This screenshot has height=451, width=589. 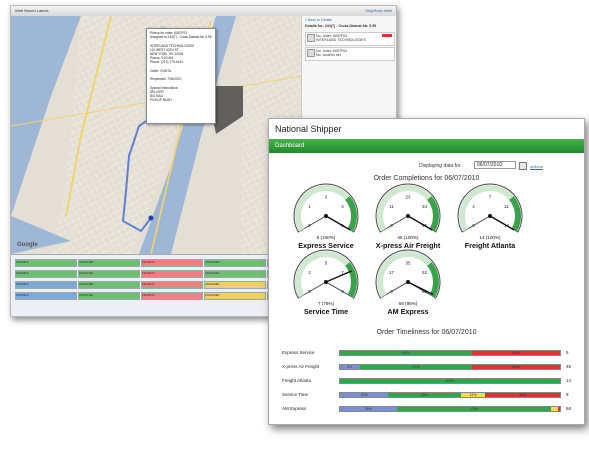 I want to click on timeliness-bar: 60% 40%, so click(x=450, y=352).